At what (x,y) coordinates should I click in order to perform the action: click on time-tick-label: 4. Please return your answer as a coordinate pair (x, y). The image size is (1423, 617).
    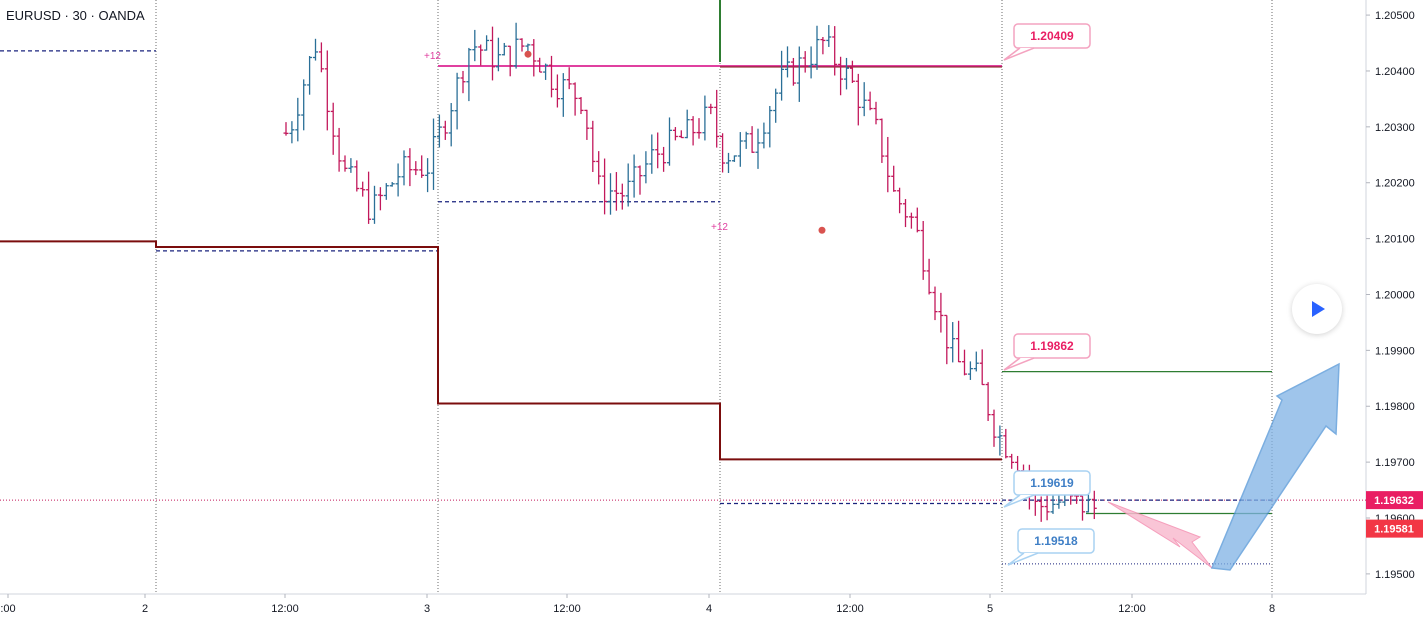
    Looking at the image, I should click on (709, 609).